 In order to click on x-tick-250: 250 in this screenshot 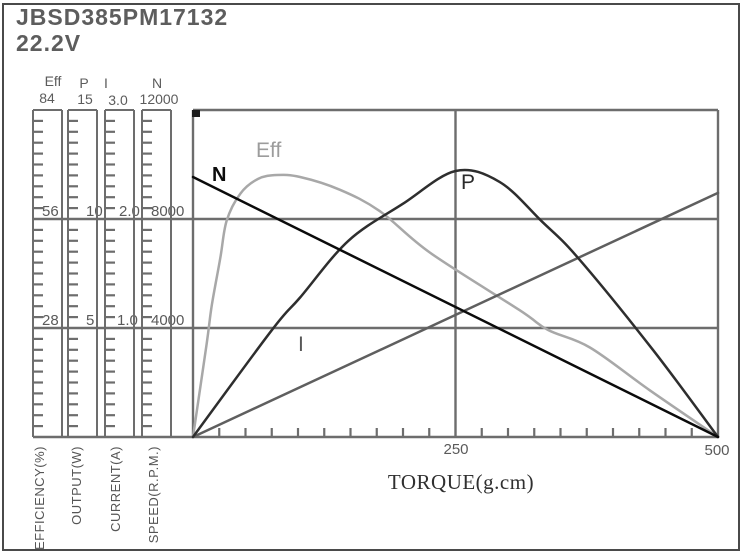, I will do `click(456, 449)`.